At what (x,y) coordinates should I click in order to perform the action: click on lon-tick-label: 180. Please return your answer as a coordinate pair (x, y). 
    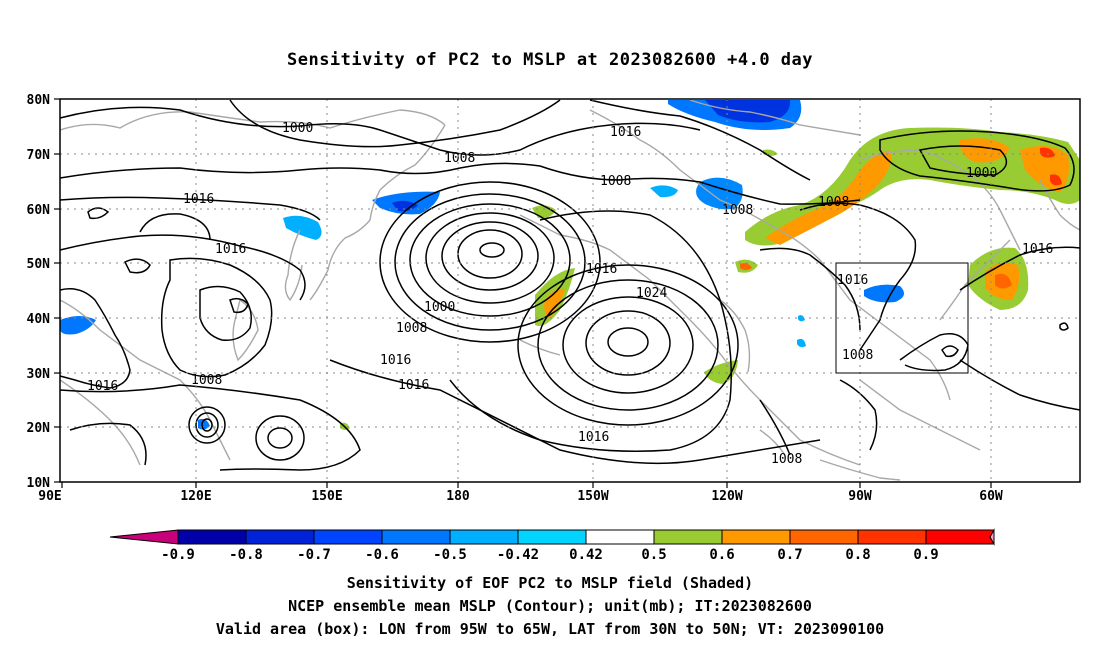
    Looking at the image, I should click on (458, 496).